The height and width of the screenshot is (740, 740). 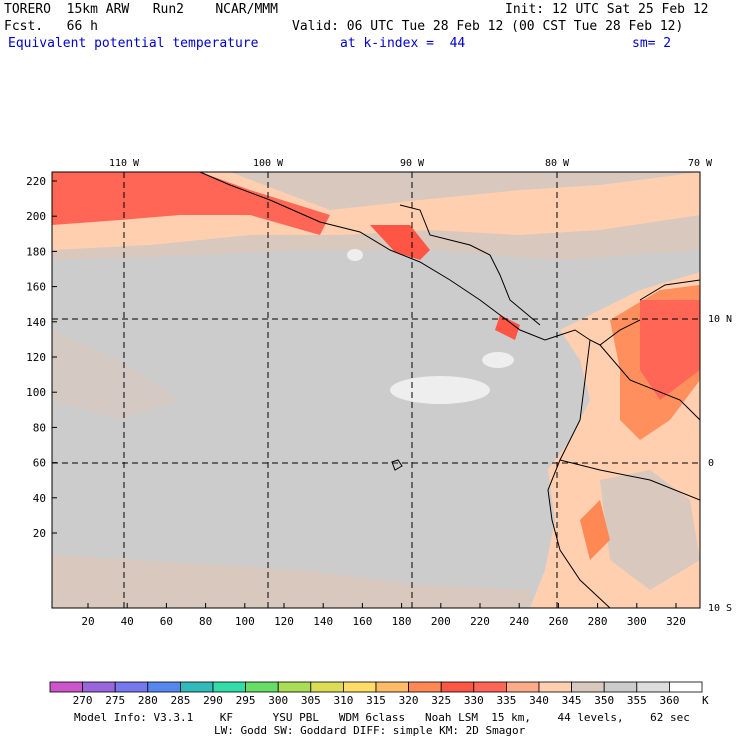 What do you see at coordinates (440, 390) in the screenshot?
I see `white-patch-ocean` at bounding box center [440, 390].